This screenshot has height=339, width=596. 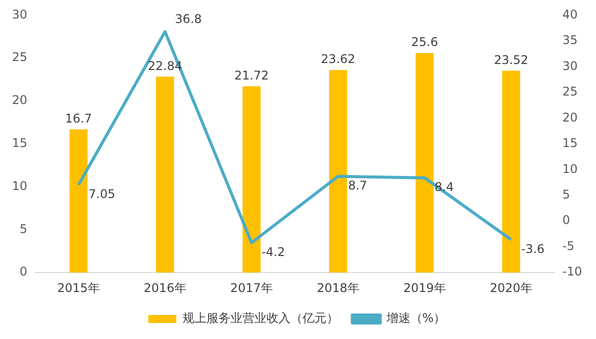 I want to click on y2-tick-label: -5, so click(x=568, y=245).